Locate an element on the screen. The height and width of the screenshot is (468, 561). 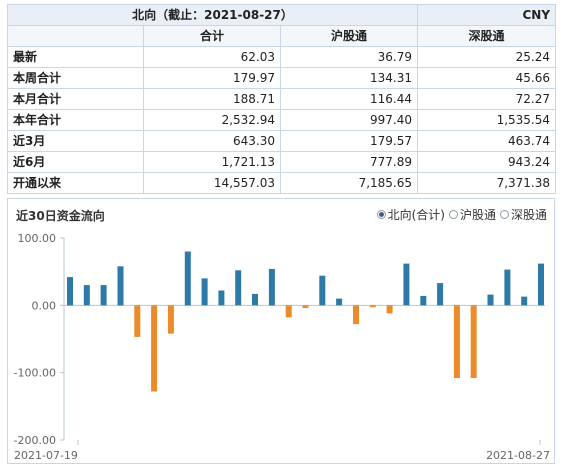
y-tick-label: 100.00 is located at coordinates (37, 238).